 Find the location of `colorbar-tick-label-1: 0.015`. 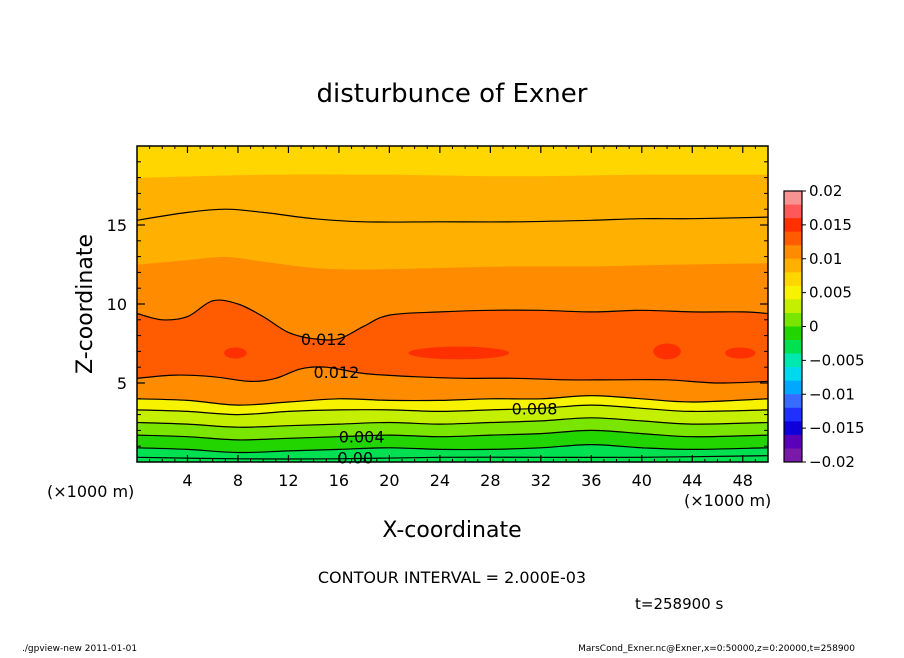

colorbar-tick-label-1: 0.015 is located at coordinates (830, 225).